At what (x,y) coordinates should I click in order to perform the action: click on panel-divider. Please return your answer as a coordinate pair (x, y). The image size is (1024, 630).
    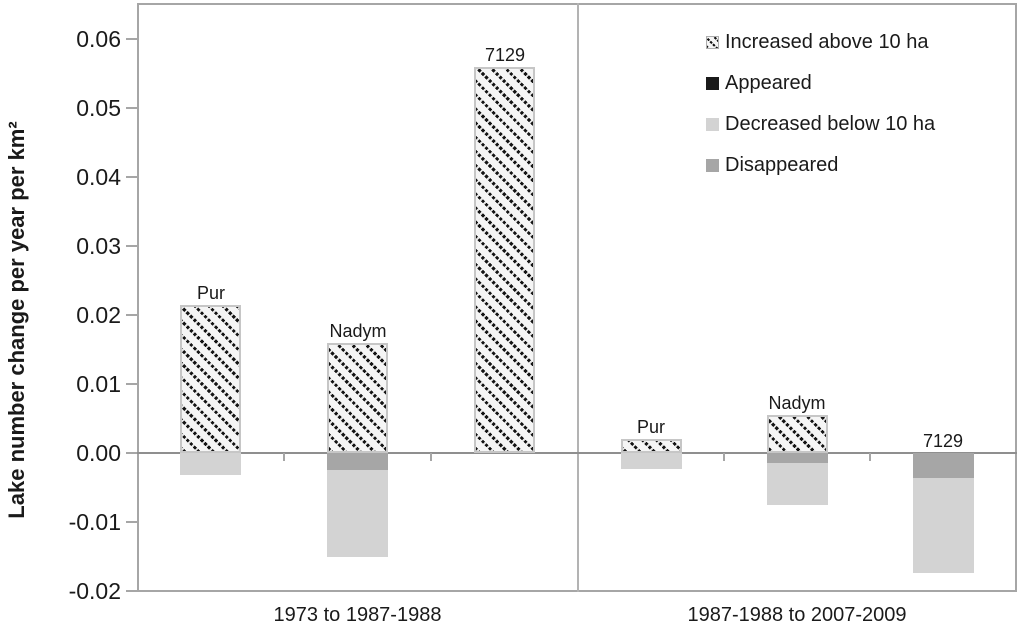
    Looking at the image, I should click on (578, 297).